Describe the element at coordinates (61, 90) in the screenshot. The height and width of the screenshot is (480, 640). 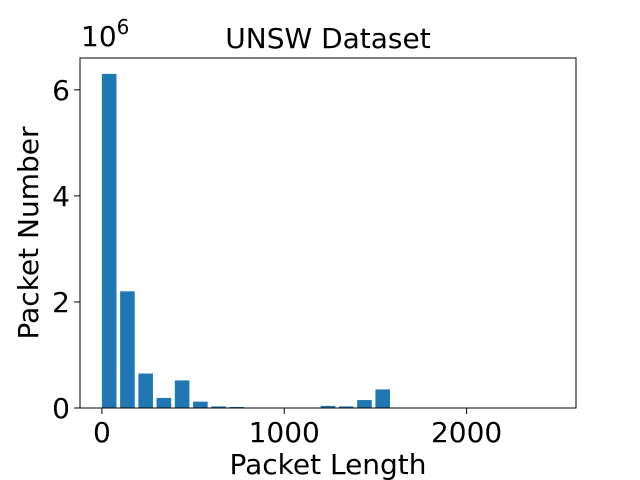
I see `y-tick-label: 6` at that location.